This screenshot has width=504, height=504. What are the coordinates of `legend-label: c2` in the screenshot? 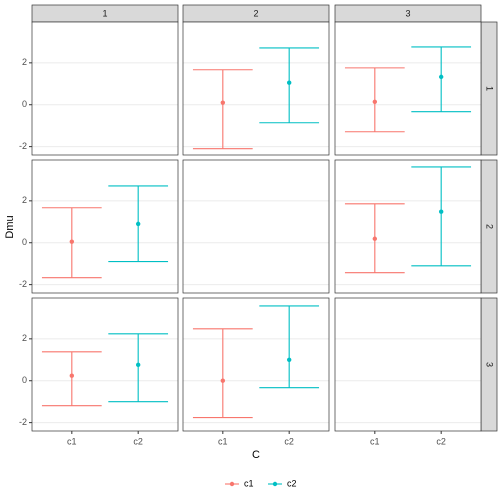 It's located at (292, 483).